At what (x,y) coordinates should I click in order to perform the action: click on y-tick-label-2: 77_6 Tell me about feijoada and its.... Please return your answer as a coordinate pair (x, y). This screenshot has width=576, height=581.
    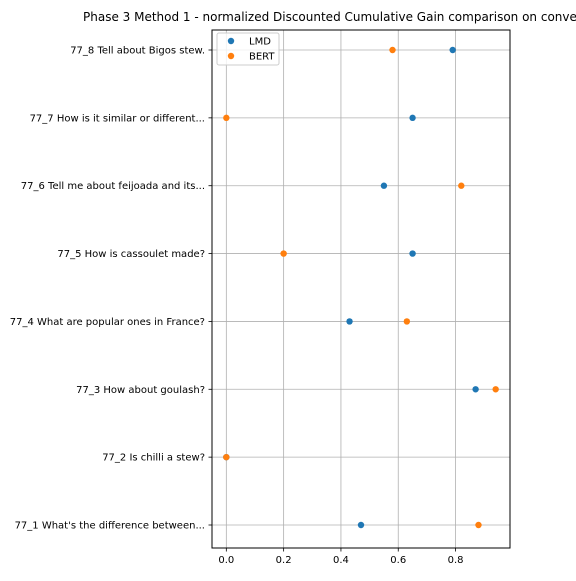
    Looking at the image, I should click on (113, 186).